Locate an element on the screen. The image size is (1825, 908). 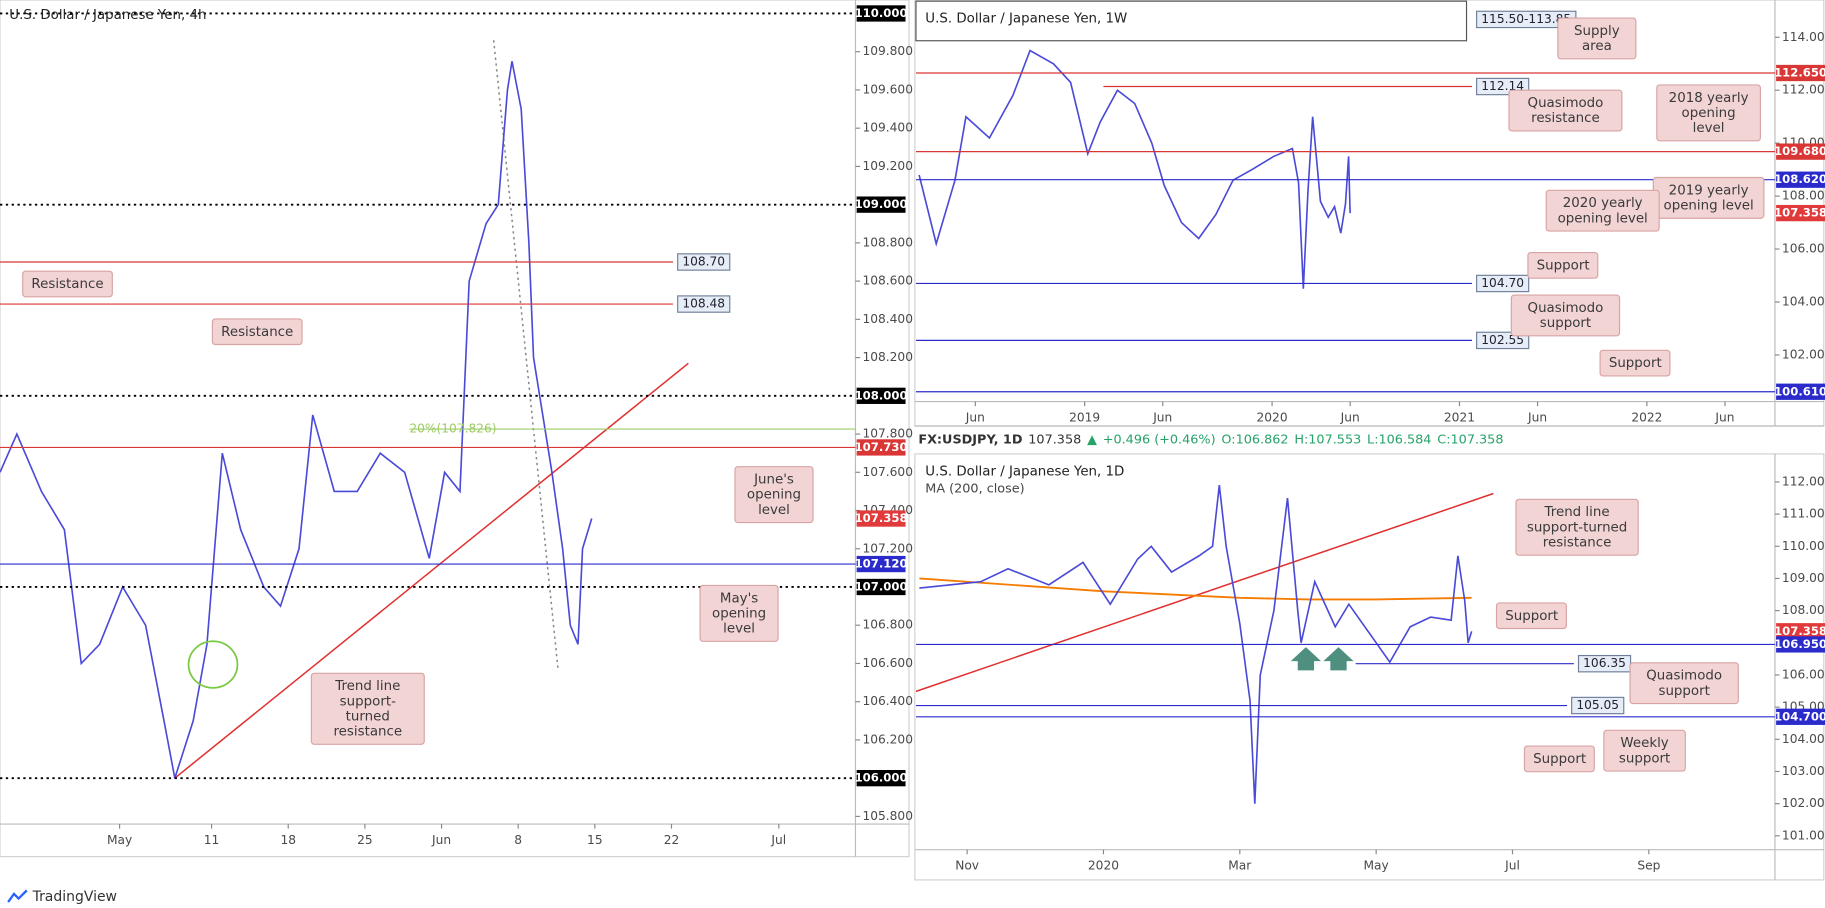
ohlc: L:106.584 is located at coordinates (1399, 439).